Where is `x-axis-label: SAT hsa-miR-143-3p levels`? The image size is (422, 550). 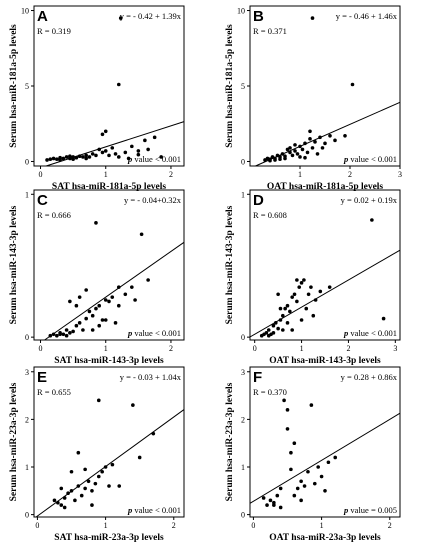 x-axis-label: SAT hsa-miR-143-3p levels is located at coordinates (109, 361).